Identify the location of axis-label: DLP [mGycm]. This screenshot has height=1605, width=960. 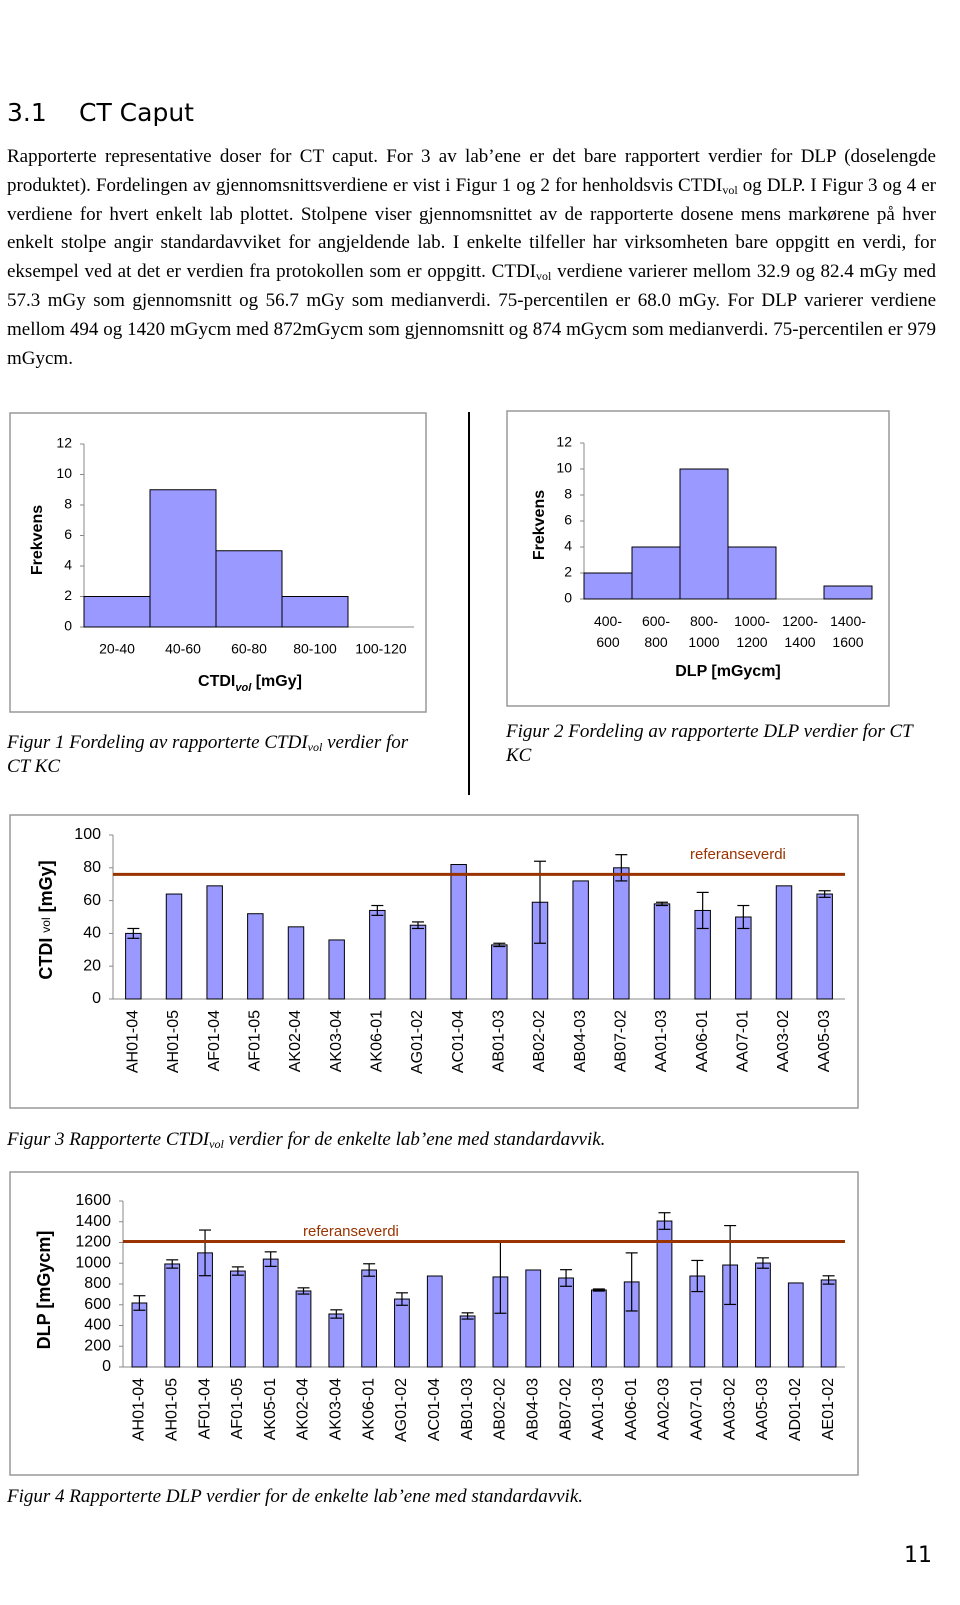
(728, 671).